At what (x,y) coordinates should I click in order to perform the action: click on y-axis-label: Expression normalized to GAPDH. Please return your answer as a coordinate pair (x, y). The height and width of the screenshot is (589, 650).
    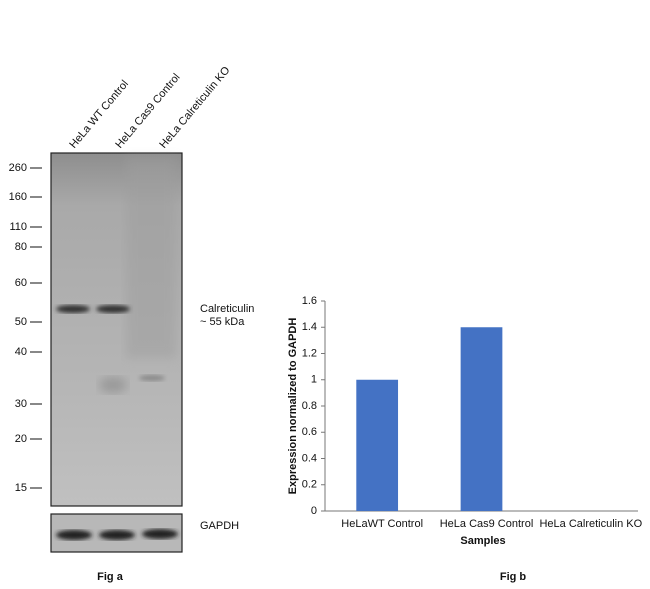
    Looking at the image, I should click on (293, 406).